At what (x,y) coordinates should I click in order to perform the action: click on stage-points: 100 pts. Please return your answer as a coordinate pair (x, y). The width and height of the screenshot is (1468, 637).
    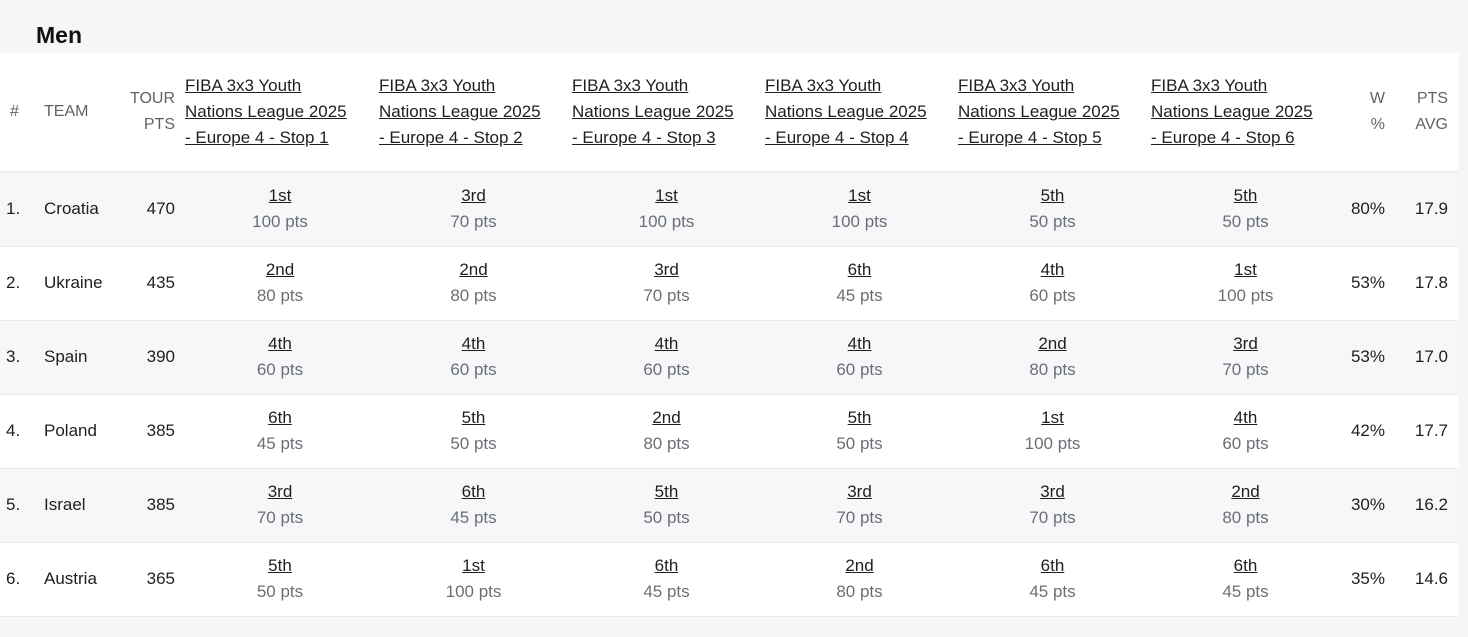
    Looking at the image, I should click on (1245, 295).